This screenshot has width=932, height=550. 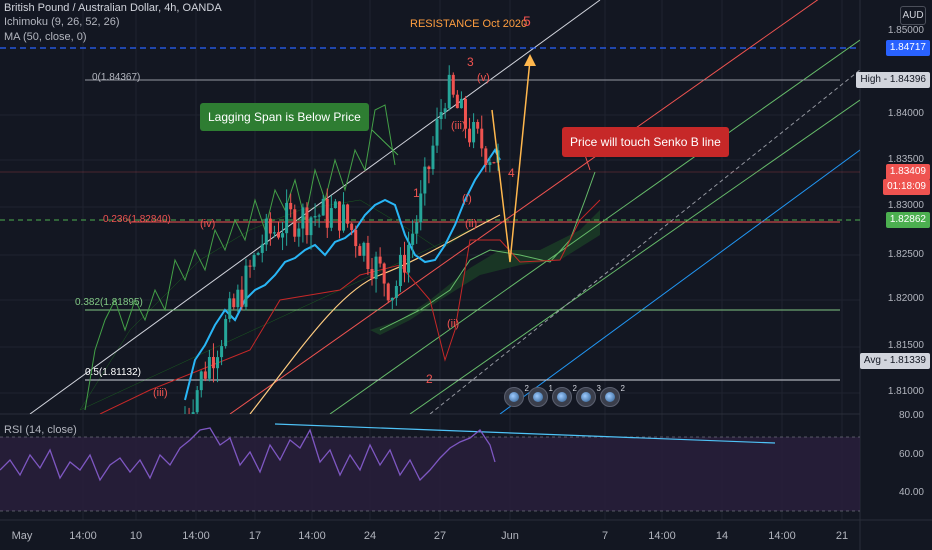 What do you see at coordinates (905, 254) in the screenshot?
I see `price-axis-label: 1.82500` at bounding box center [905, 254].